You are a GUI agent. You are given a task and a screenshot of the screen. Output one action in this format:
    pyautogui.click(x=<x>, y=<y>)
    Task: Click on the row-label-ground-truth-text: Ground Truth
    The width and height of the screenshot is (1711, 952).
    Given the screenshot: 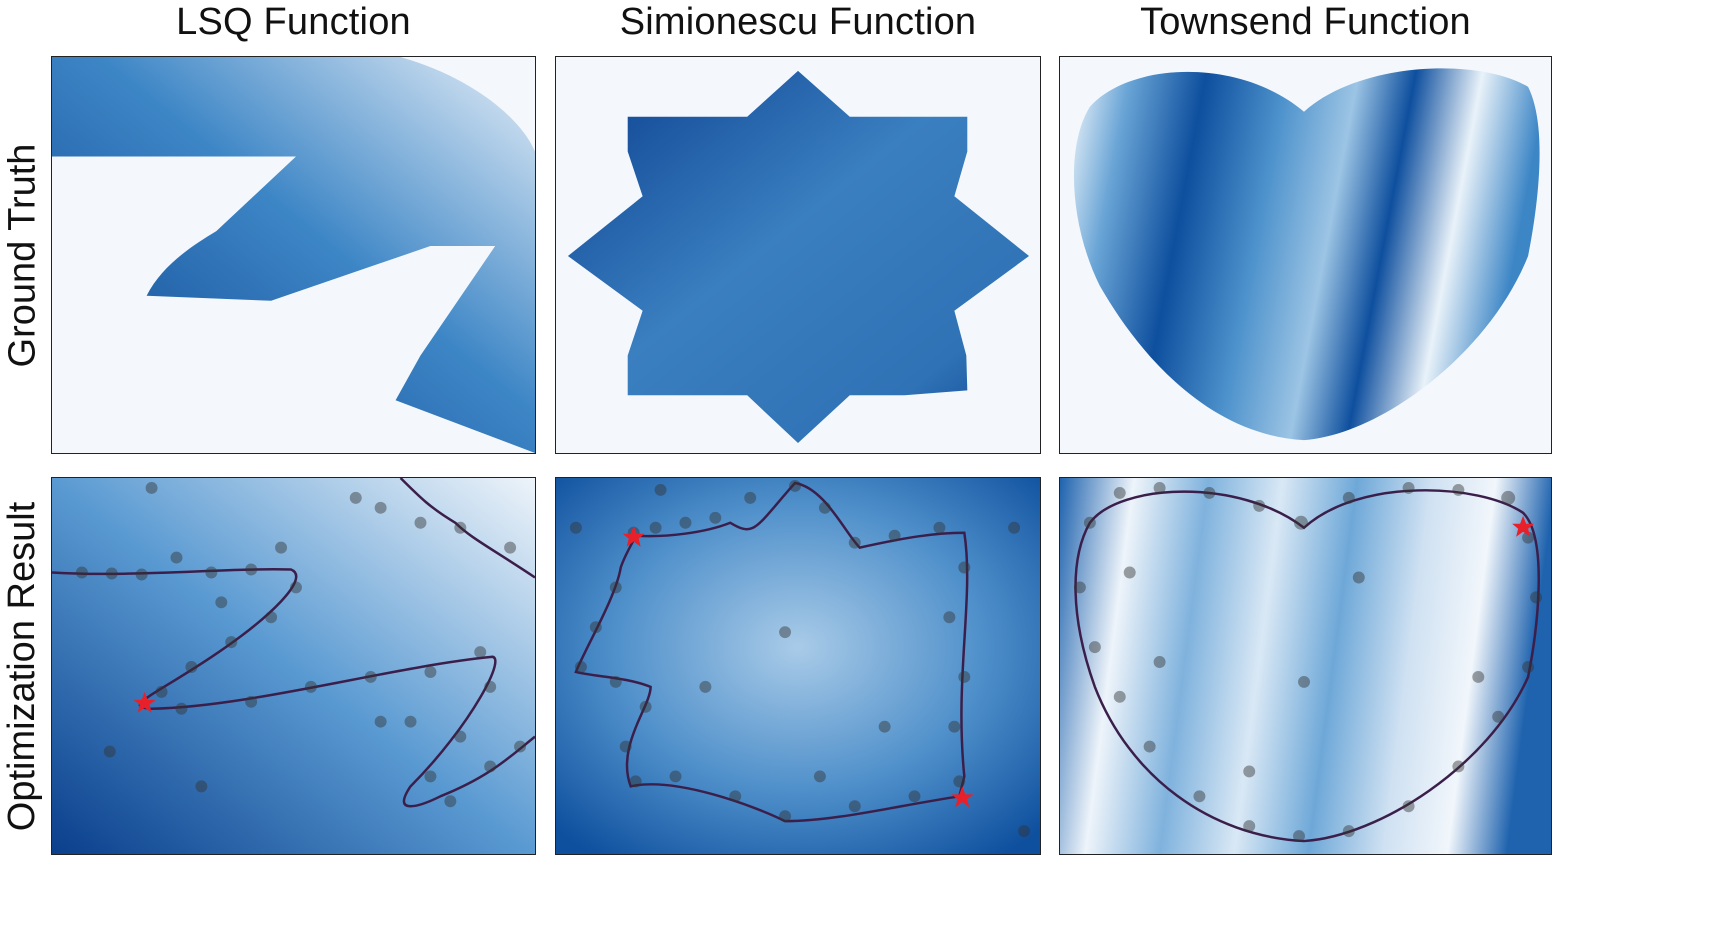 What is the action you would take?
    pyautogui.click(x=22, y=255)
    